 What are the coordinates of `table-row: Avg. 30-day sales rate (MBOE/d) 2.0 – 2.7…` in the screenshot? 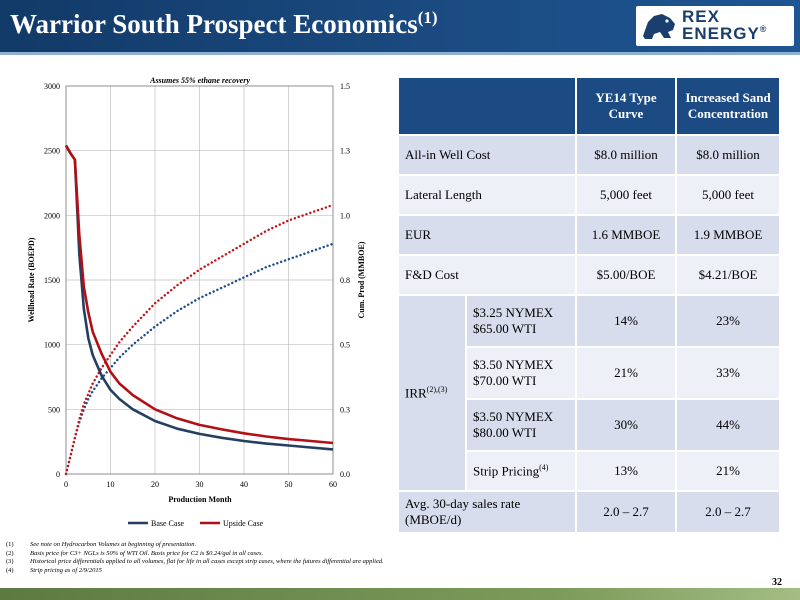 It's located at (589, 512).